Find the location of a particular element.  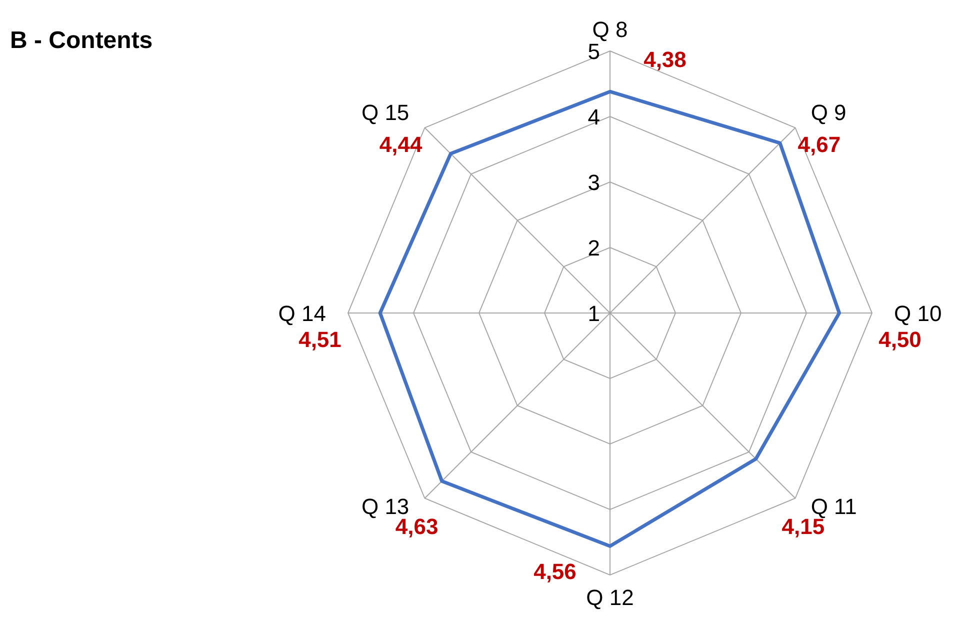

data-label: 4,50 is located at coordinates (900, 339).